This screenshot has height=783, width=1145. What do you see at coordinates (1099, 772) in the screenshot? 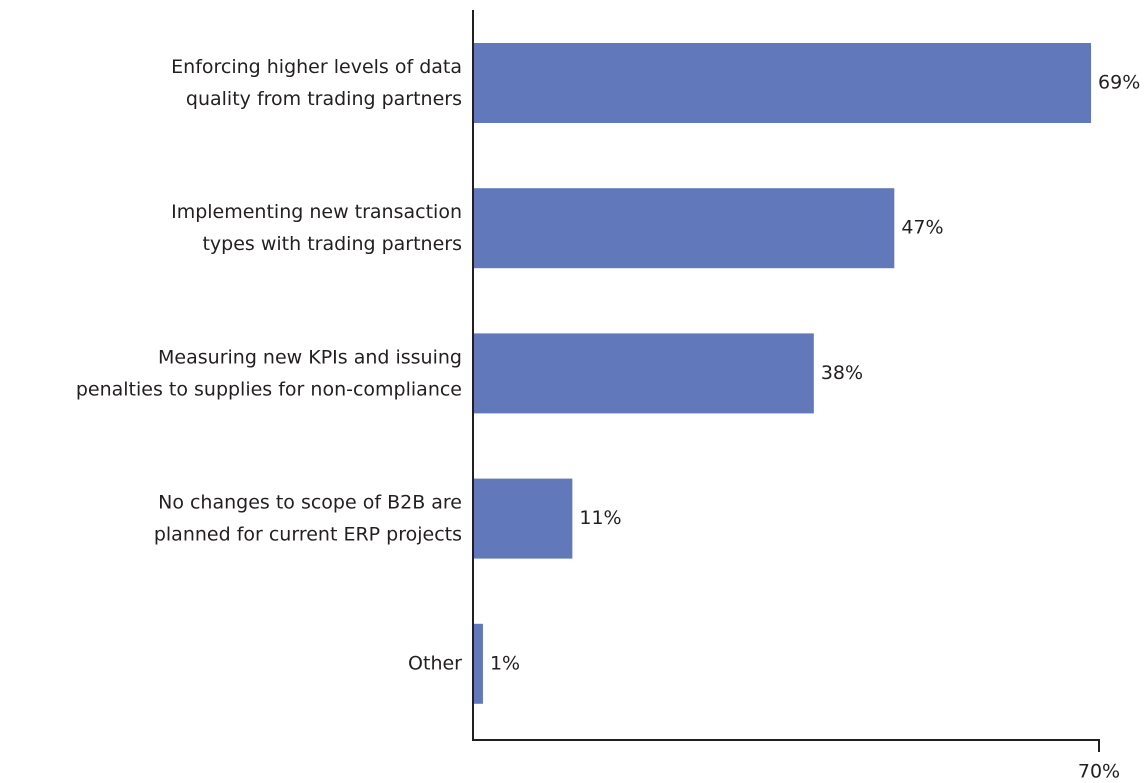
I see `x-tick-label: 70%` at bounding box center [1099, 772].